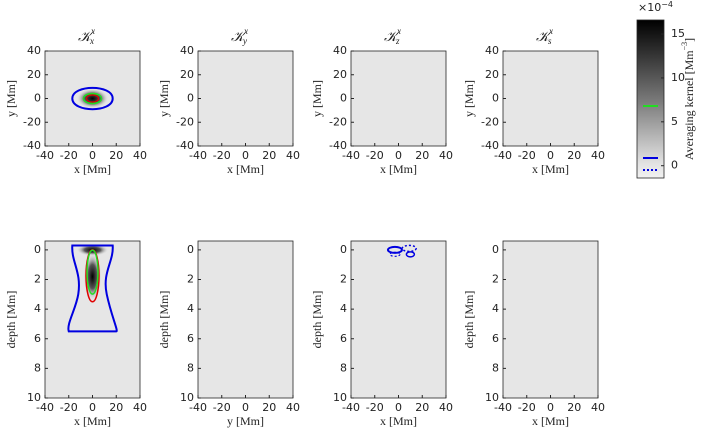  I want to click on panel-title: 𝒦x y, so click(240, 36).